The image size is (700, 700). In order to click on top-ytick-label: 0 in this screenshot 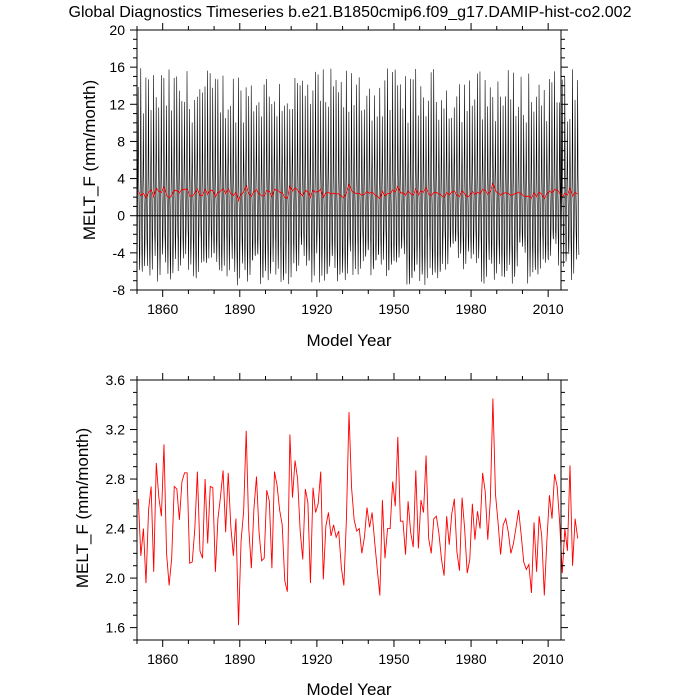, I will do `click(121, 216)`.